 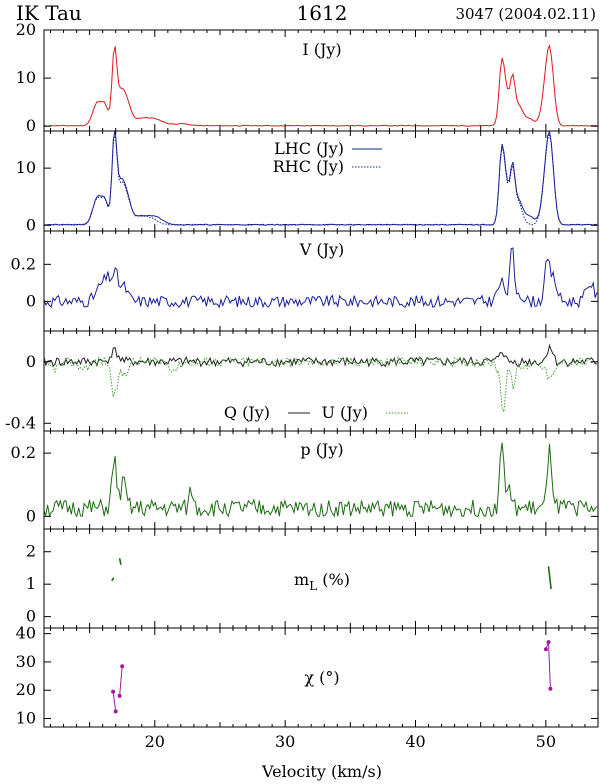 I want to click on panel-V: 0 0.2 V (Jy), so click(x=305, y=281).